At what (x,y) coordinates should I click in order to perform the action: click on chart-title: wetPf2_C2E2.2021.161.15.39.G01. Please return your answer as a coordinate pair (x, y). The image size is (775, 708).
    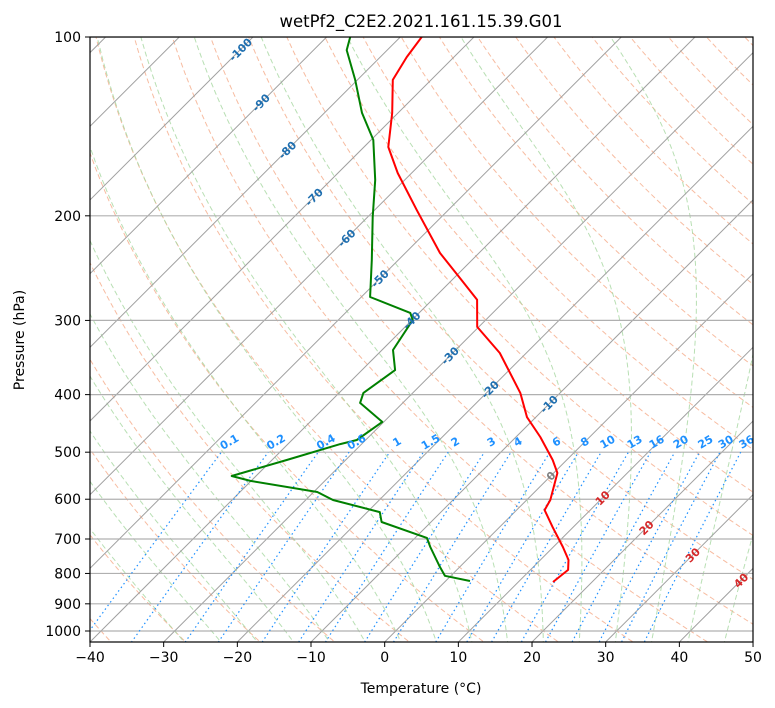
    Looking at the image, I should click on (420, 22).